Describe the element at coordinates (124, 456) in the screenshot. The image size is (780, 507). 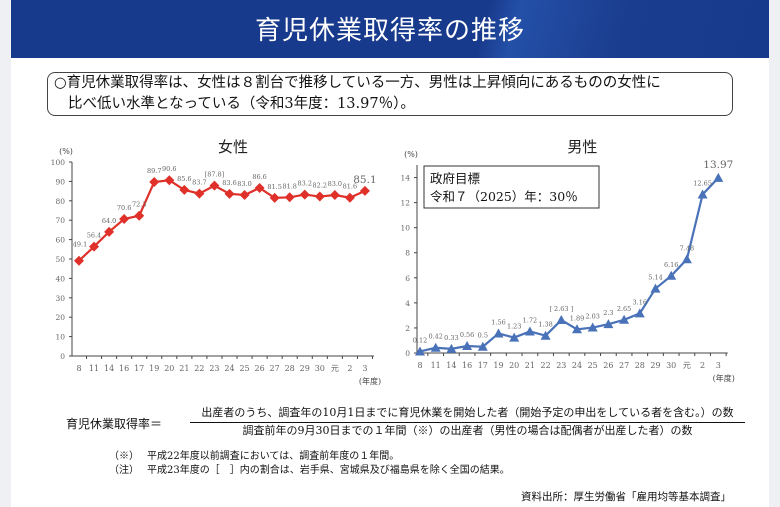
I see `note-mark: （※）` at that location.